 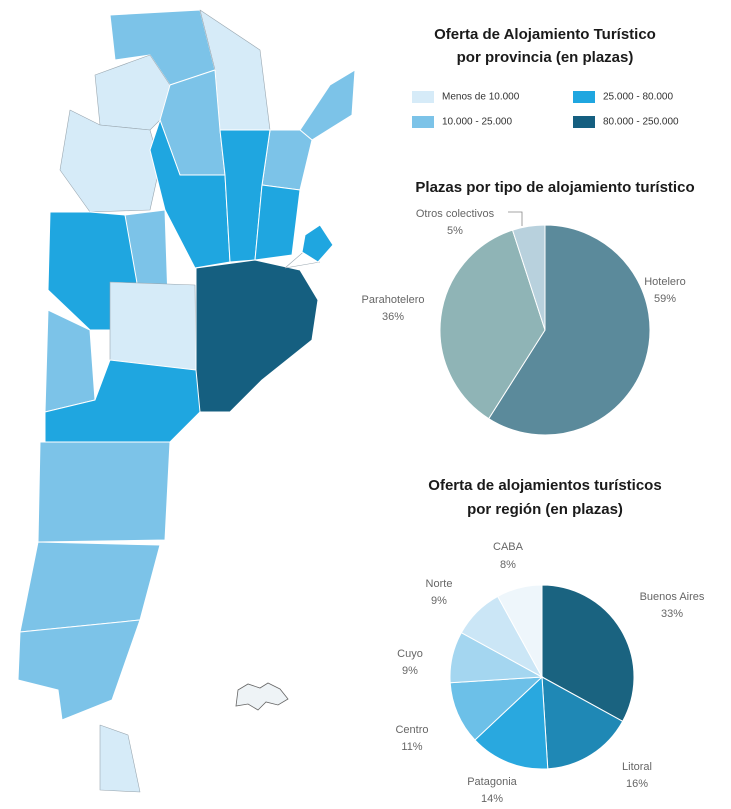 I want to click on pie-label: Norte, so click(x=439, y=584).